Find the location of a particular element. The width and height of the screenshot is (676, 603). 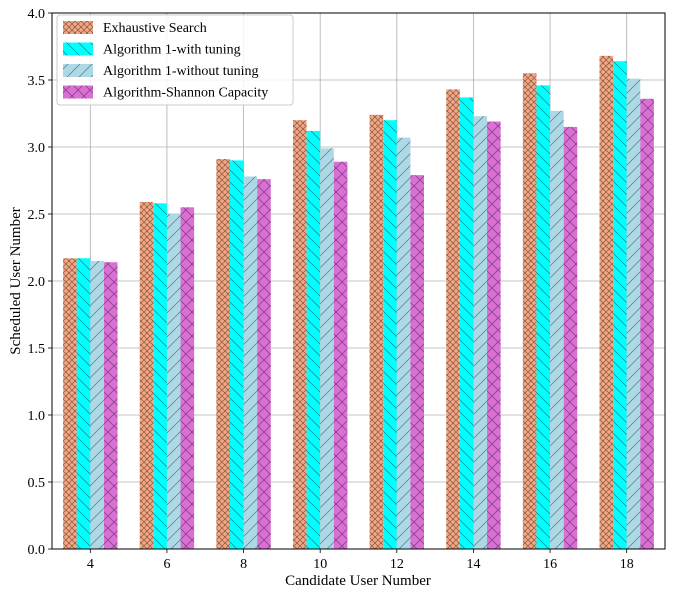

y-tick-label: 0.0 is located at coordinates (37, 550).